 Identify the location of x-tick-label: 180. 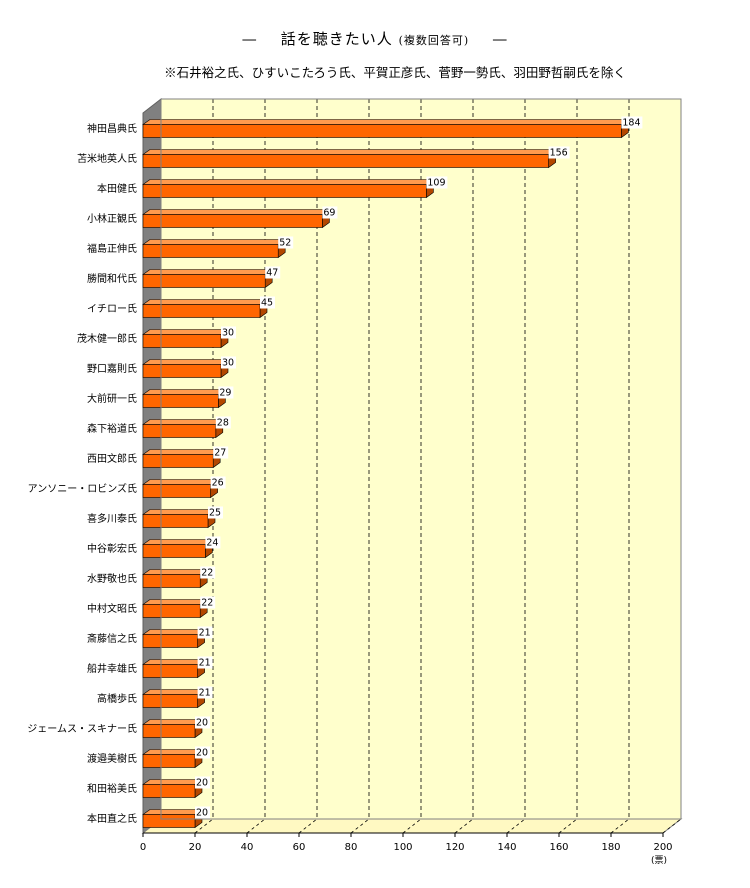
(610, 847).